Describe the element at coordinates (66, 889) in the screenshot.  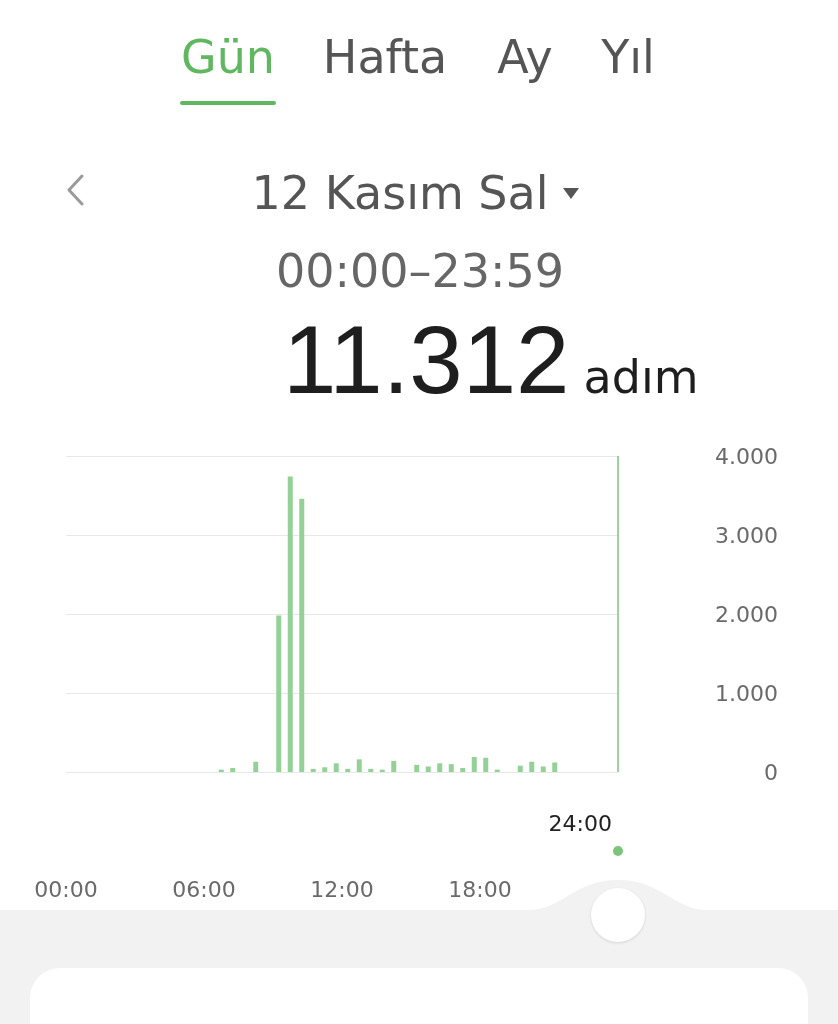
I see `x-tick-label: 00:00` at that location.